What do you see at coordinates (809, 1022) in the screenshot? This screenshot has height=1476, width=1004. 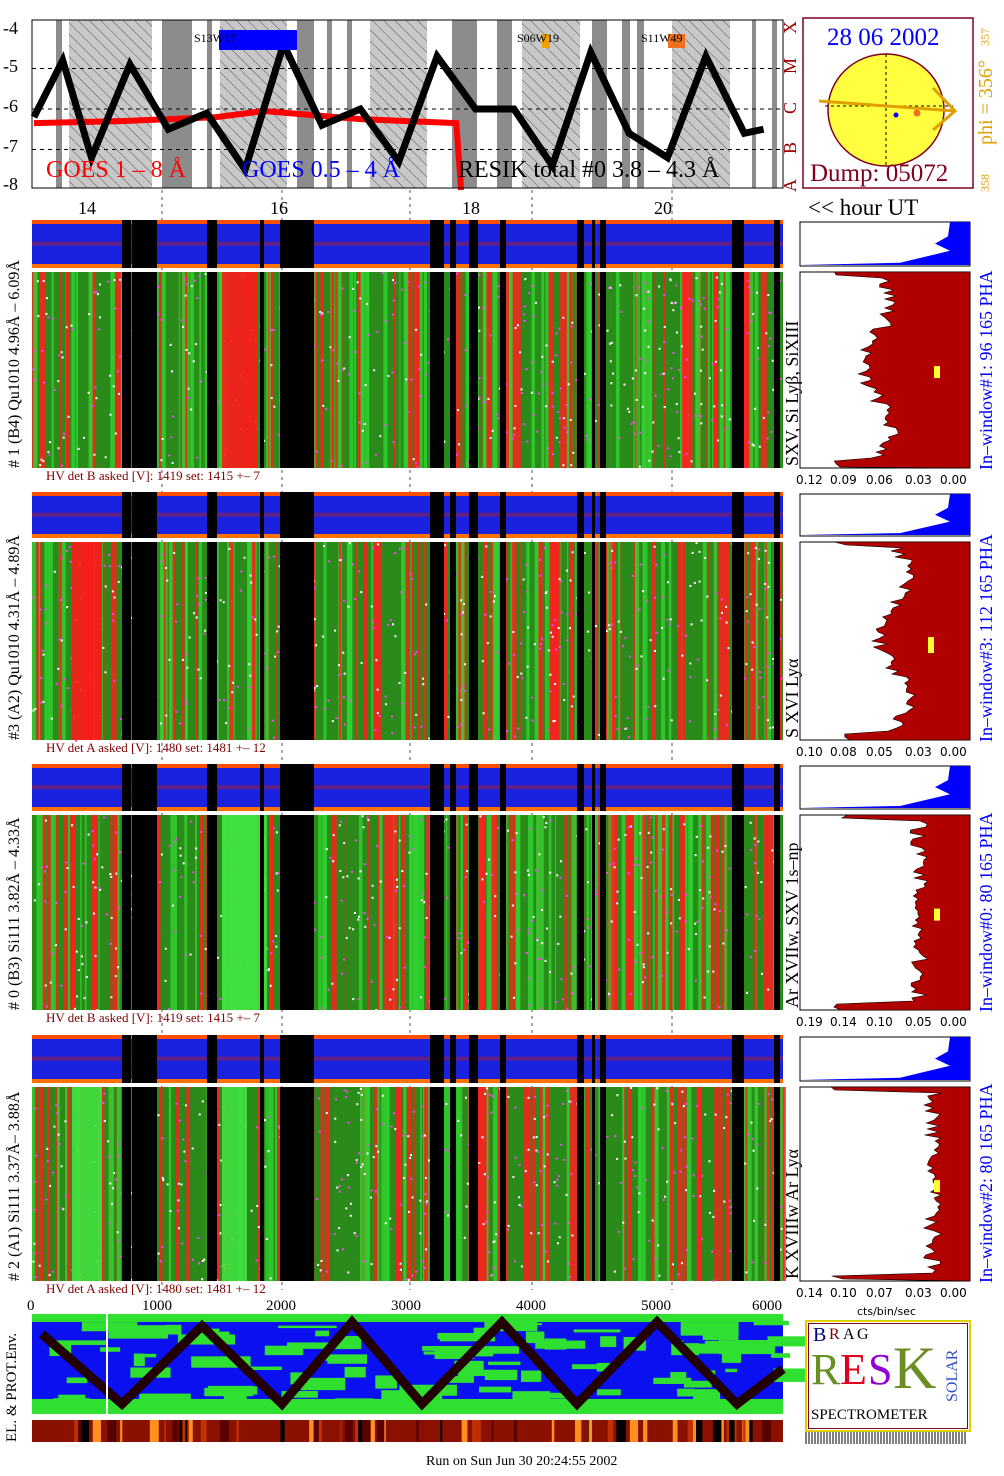 I see `spectrum-x-tick: 0.19` at bounding box center [809, 1022].